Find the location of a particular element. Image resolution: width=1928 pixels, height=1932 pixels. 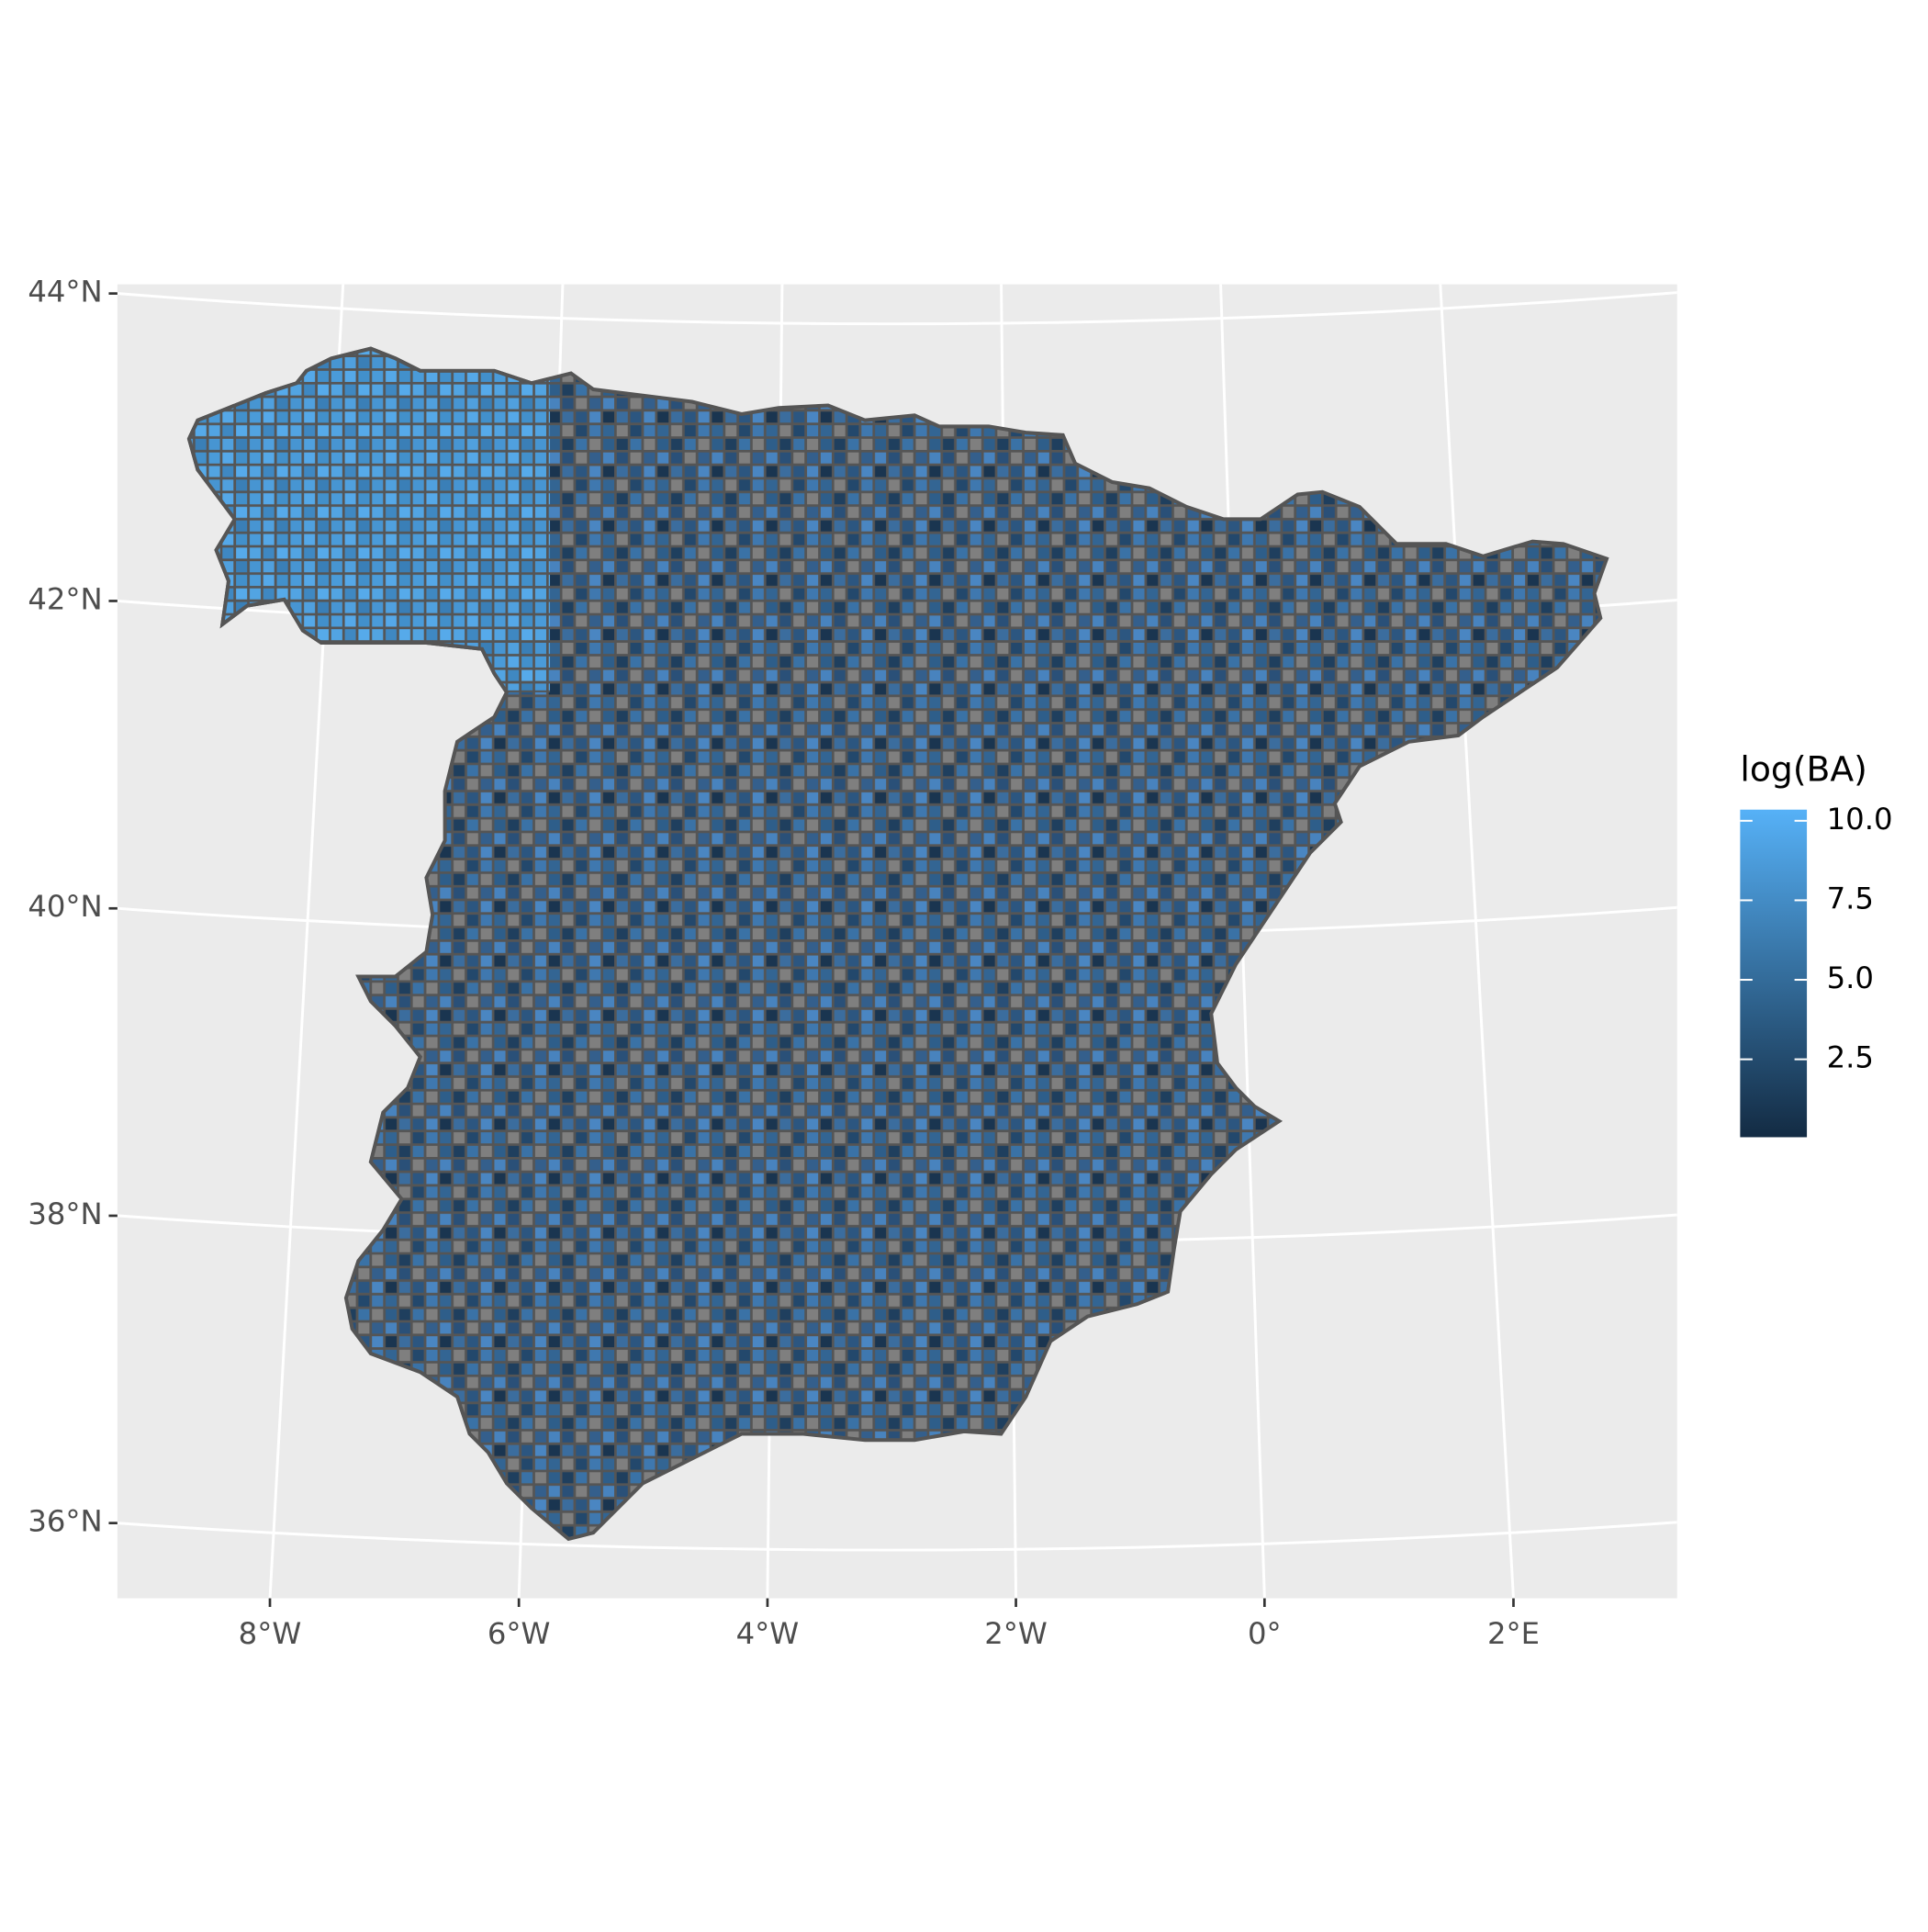

legend-tick-label: 5.0 is located at coordinates (1850, 977).